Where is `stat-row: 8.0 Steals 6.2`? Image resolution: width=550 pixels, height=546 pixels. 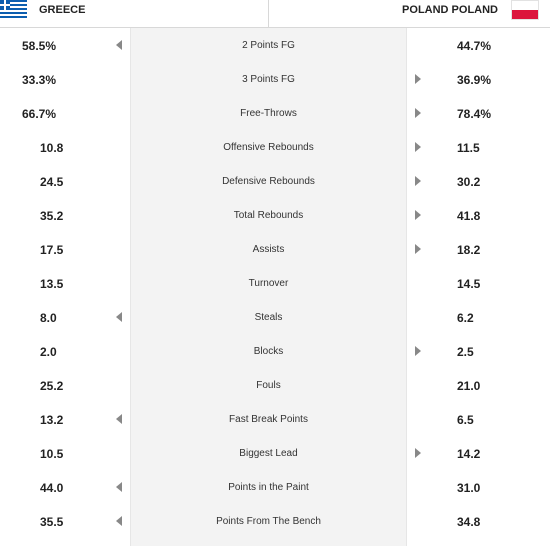 stat-row: 8.0 Steals 6.2 is located at coordinates (275, 317).